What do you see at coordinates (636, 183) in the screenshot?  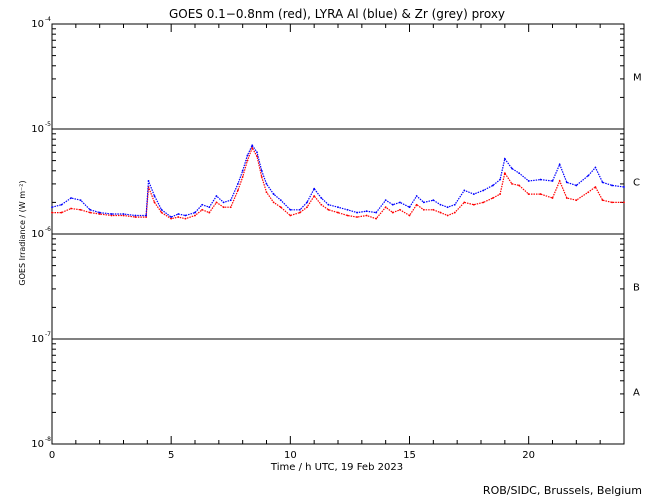 I see `flare-class-label: C` at bounding box center [636, 183].